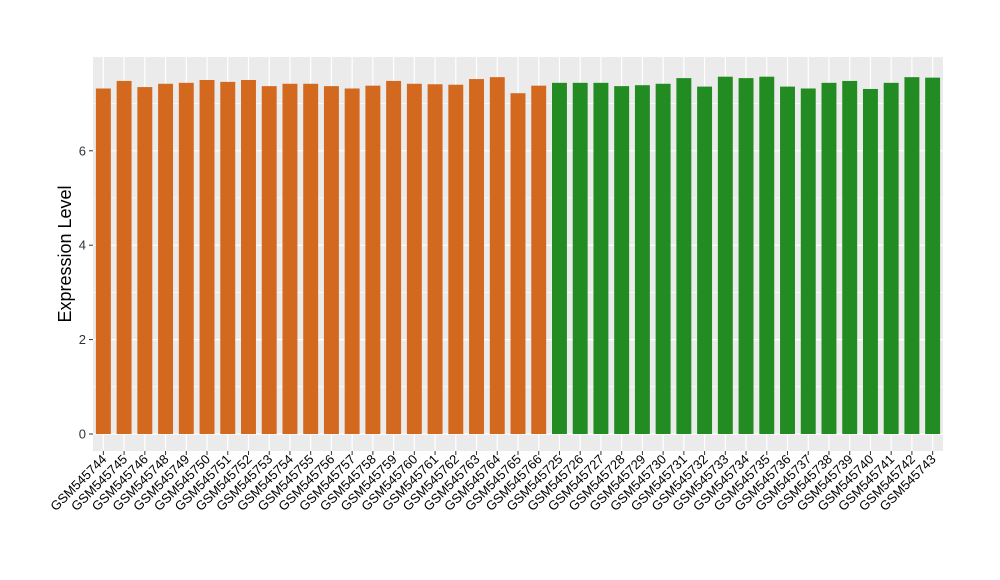  Describe the element at coordinates (456, 259) in the screenshot. I see `bar-GSM545762` at that location.